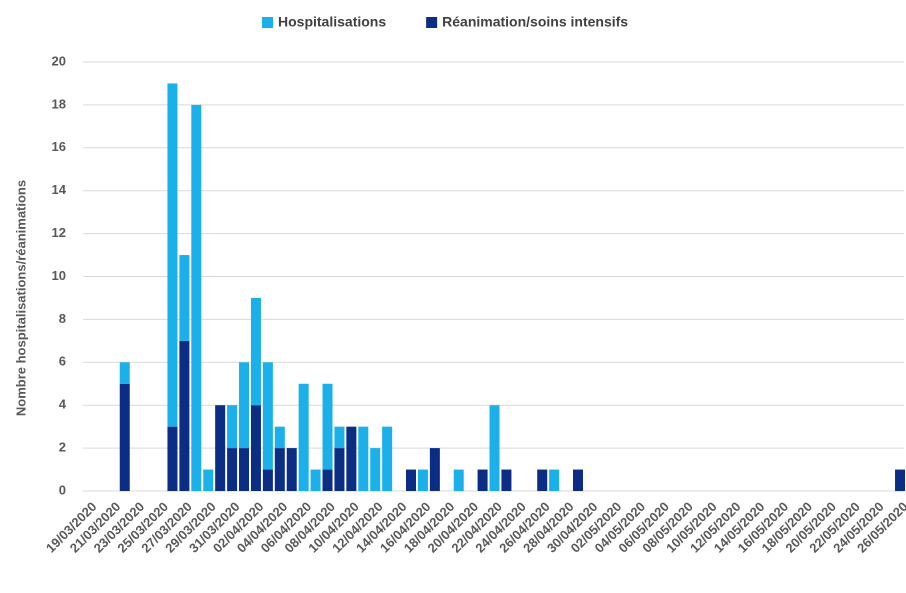 This screenshot has width=906, height=593. Describe the element at coordinates (332, 22) in the screenshot. I see `legend-label: Hospitalisations` at that location.